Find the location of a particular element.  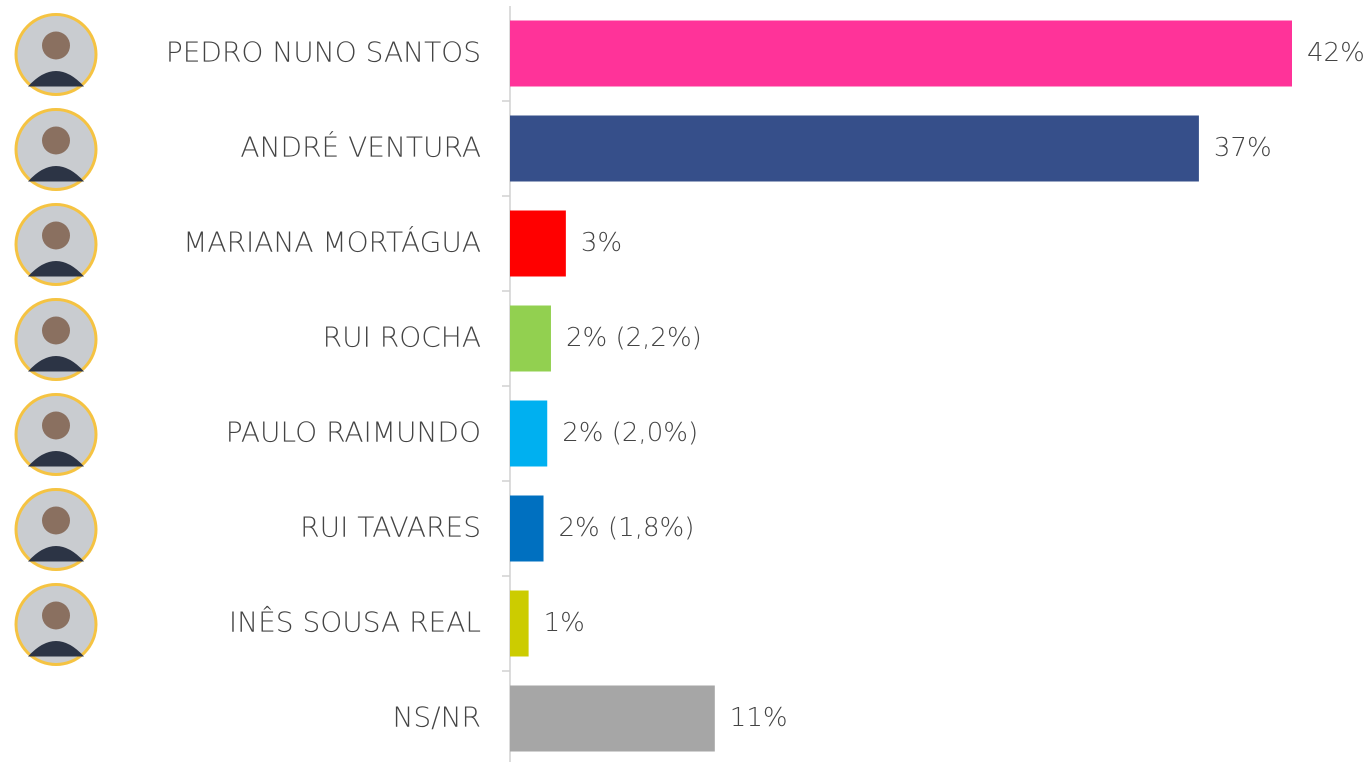

value-label: 2% (1,8%) is located at coordinates (627, 528).